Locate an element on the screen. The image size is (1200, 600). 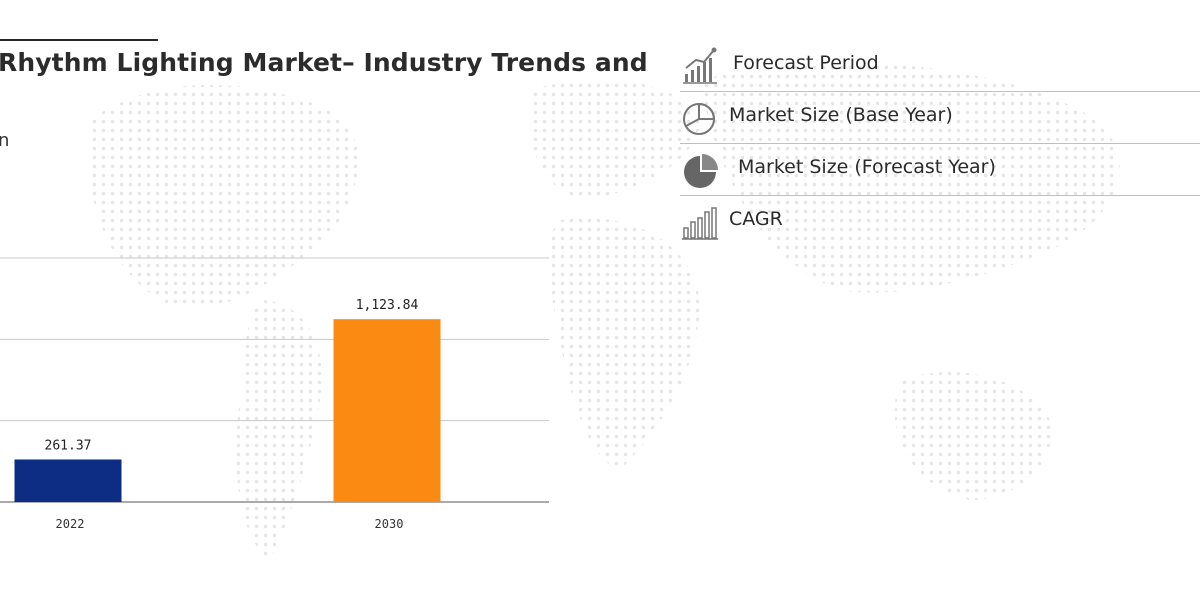
data-label-2030: 1,123.84 is located at coordinates (387, 305).